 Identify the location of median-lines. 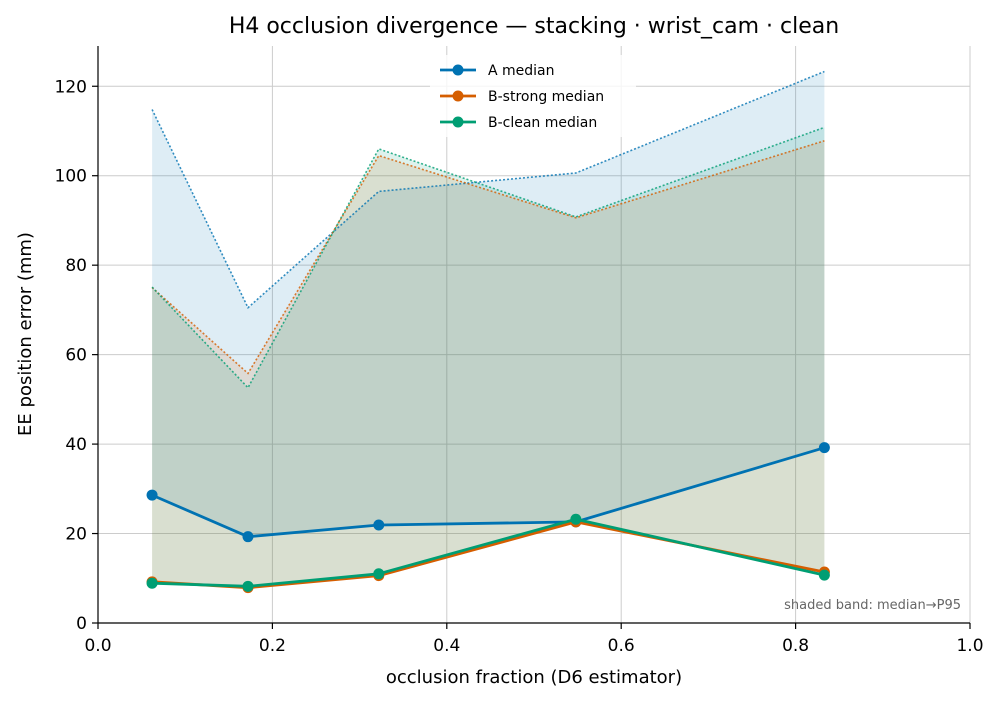
(488, 518).